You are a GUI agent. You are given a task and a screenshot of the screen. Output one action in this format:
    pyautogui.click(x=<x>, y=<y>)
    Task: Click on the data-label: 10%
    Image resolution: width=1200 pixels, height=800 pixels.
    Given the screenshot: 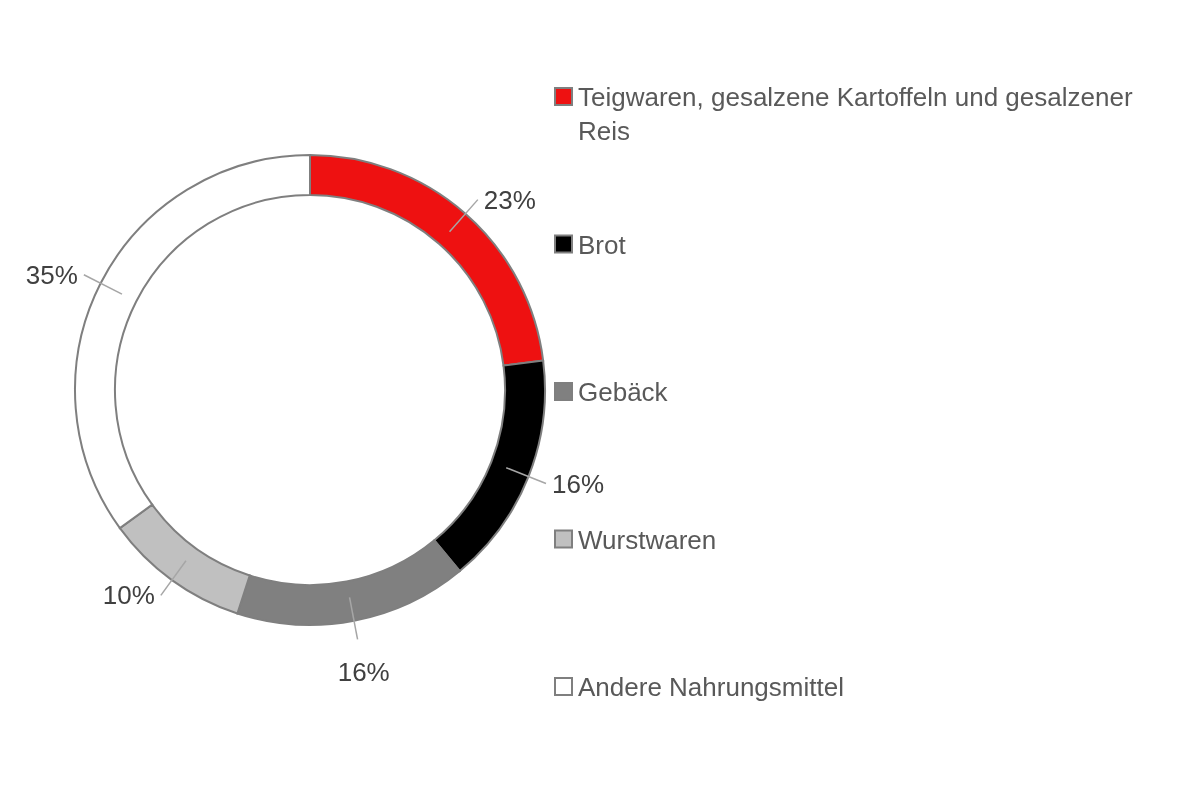 What is the action you would take?
    pyautogui.click(x=128, y=595)
    